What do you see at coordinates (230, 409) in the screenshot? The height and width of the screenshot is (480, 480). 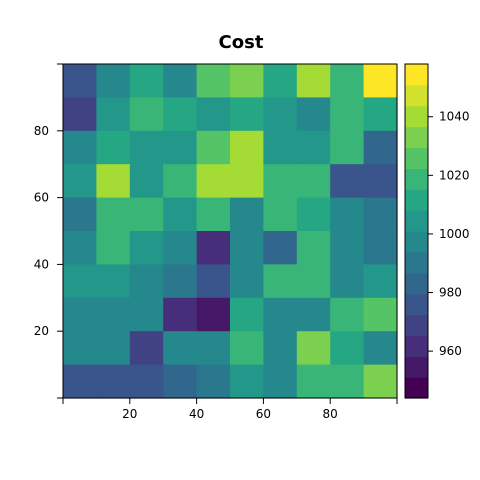 I see `x-axis: 20 40 60 80` at bounding box center [230, 409].